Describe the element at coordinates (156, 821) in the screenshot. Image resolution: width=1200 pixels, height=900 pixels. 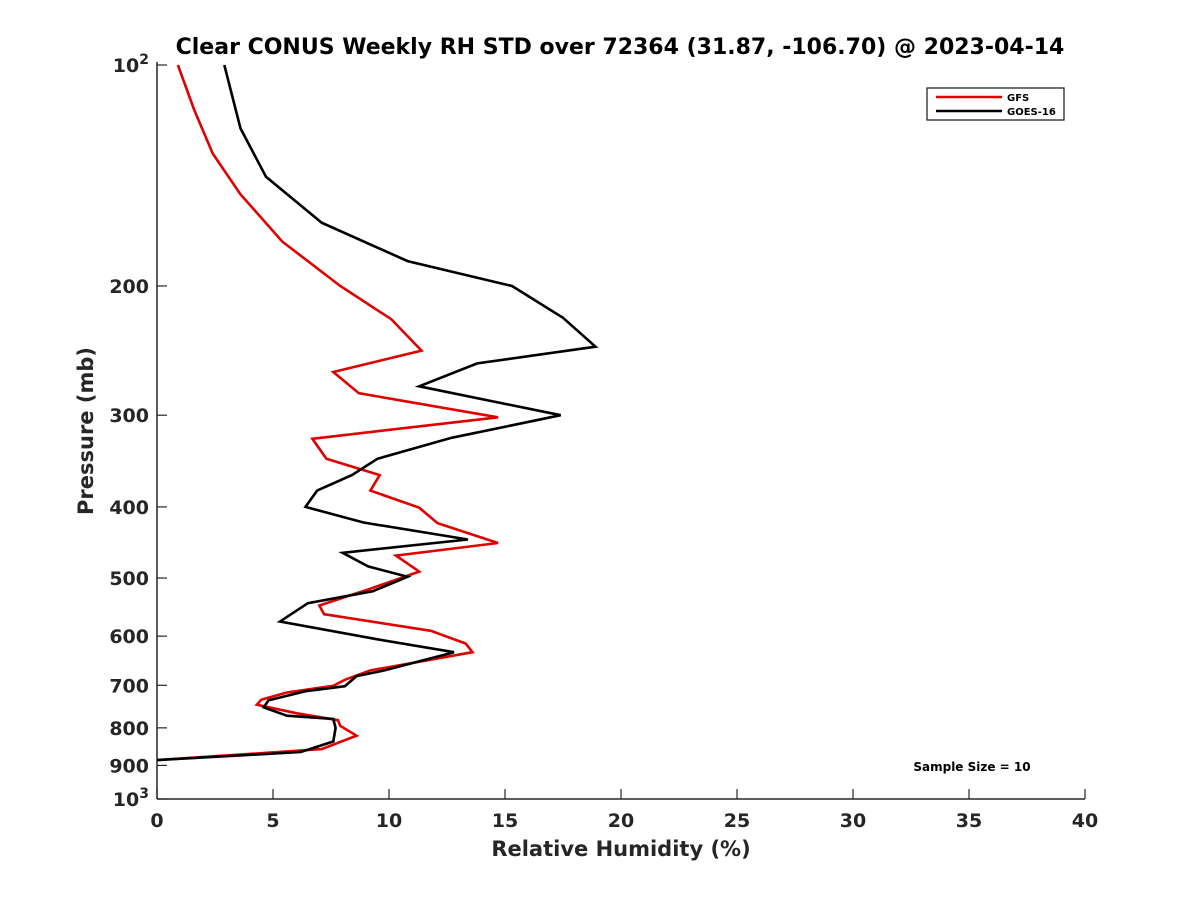
I see `x-tick-label: 0` at that location.